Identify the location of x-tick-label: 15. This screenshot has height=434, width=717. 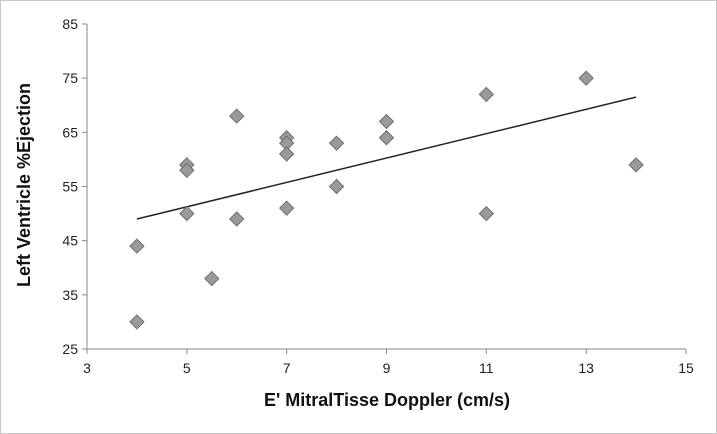
(686, 368).